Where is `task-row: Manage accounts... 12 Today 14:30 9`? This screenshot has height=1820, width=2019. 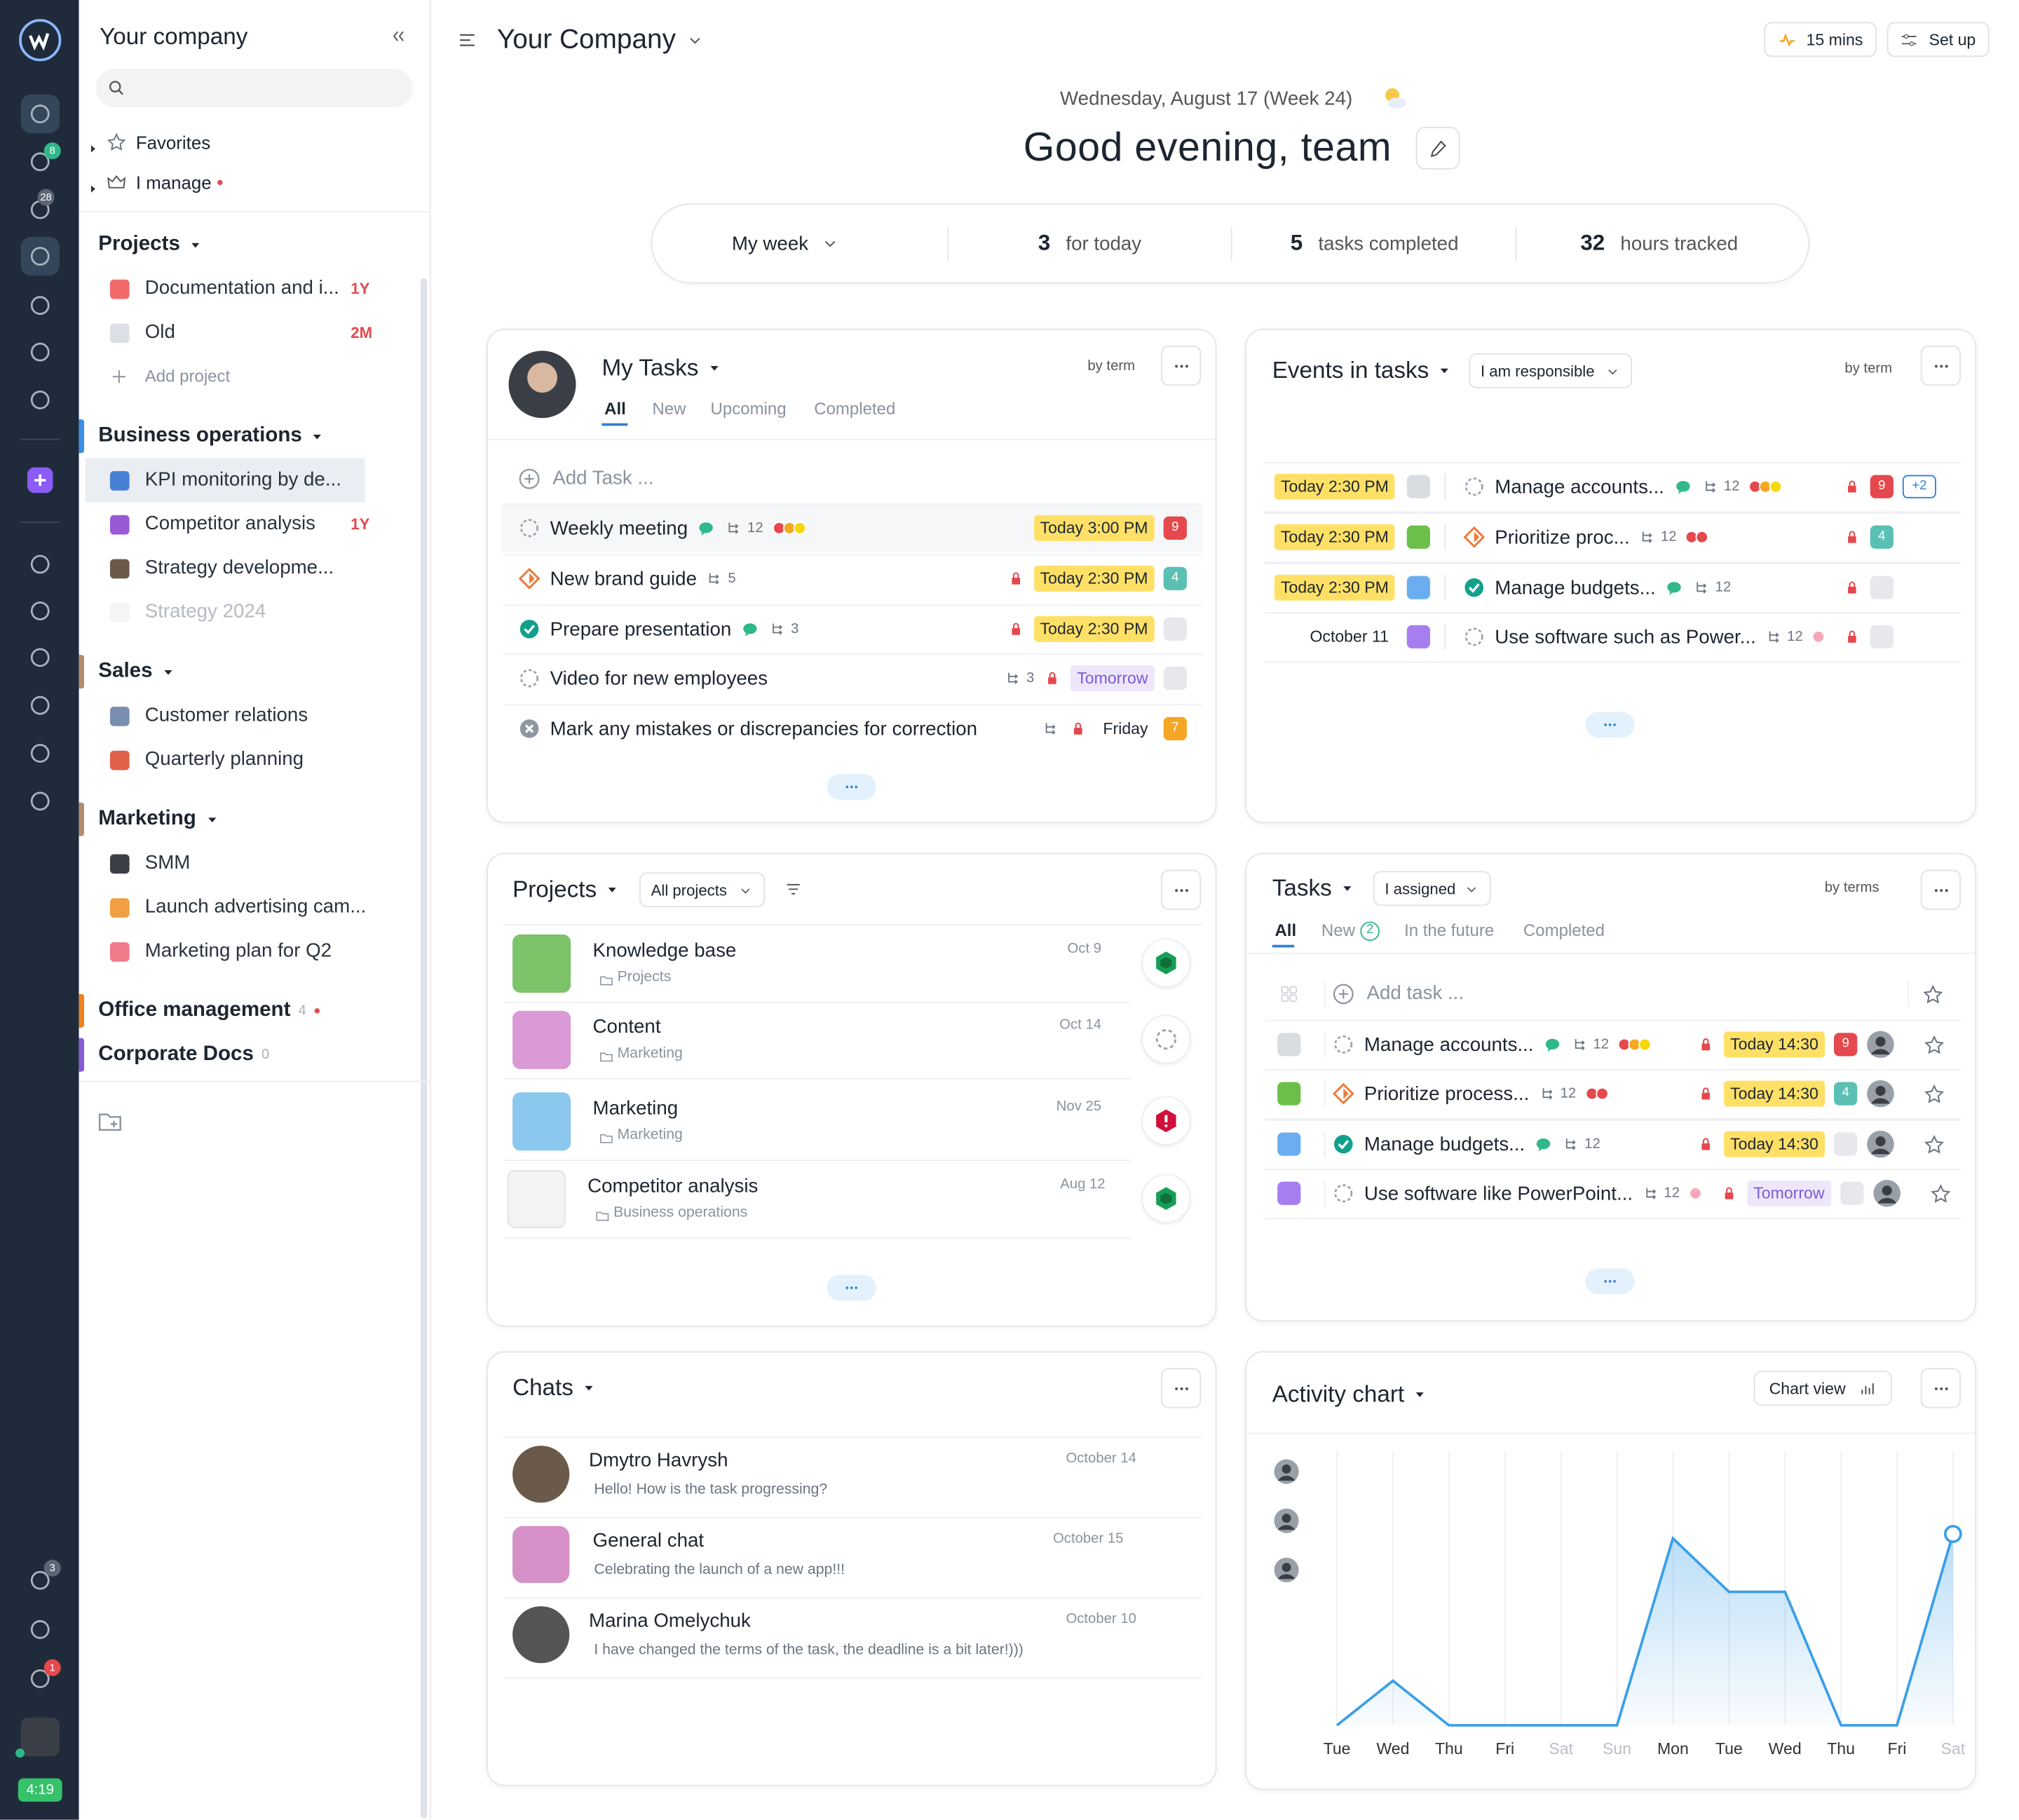 task-row: Manage accounts... 12 Today 14:30 9 is located at coordinates (1639, 1044).